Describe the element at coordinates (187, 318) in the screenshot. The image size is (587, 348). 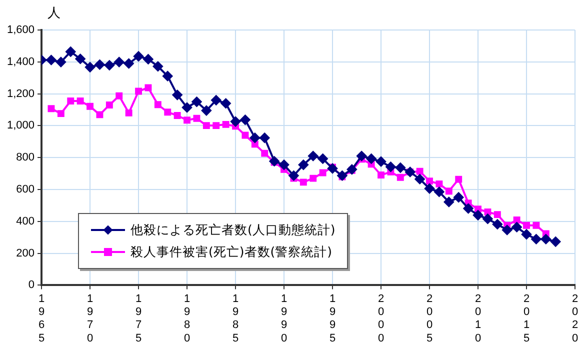
I see `x-tick-label: 1 9 8 0` at that location.